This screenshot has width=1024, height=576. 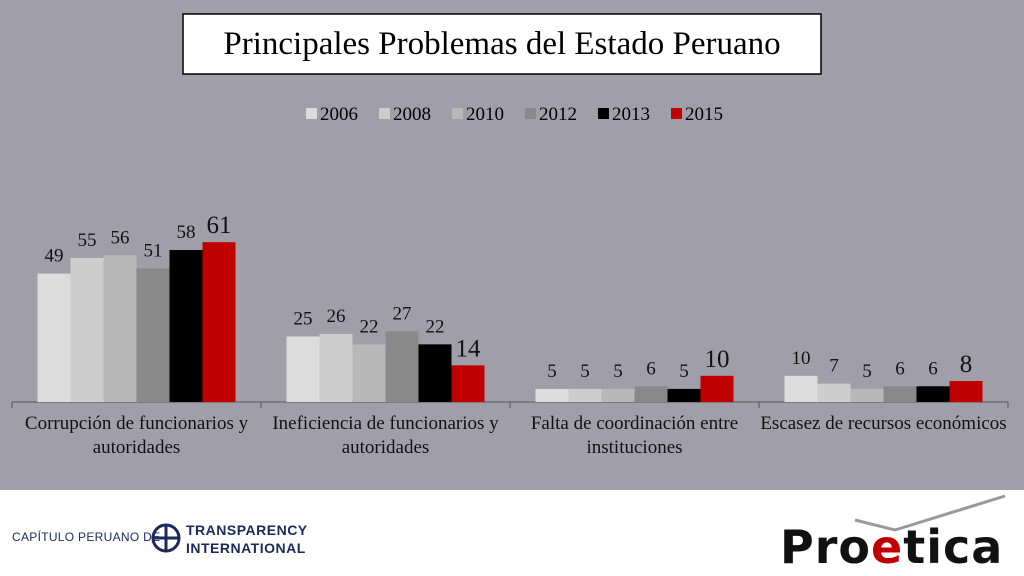 What do you see at coordinates (412, 114) in the screenshot?
I see `legend-label: 2008` at bounding box center [412, 114].